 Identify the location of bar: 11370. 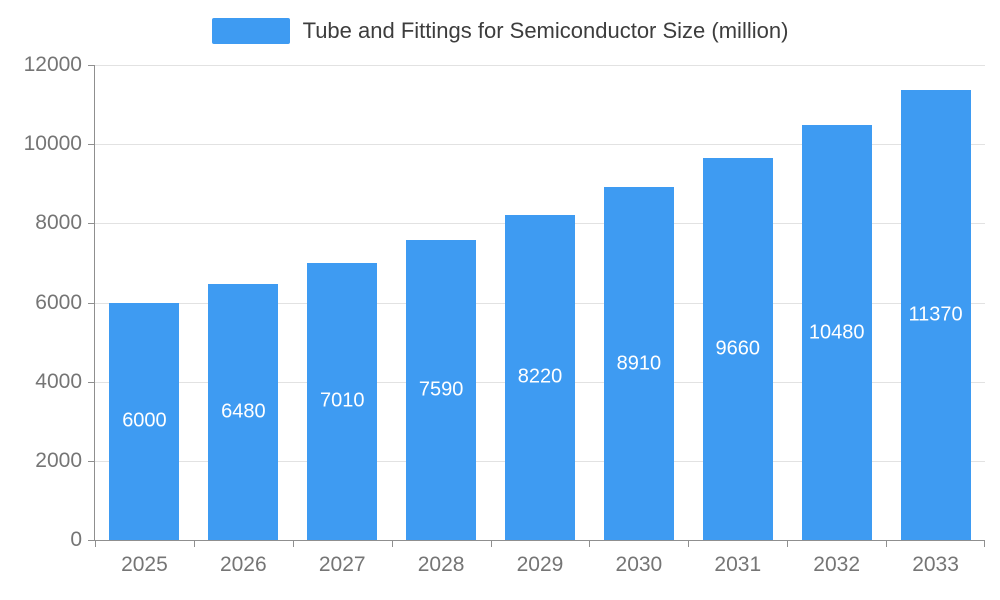
(935, 314).